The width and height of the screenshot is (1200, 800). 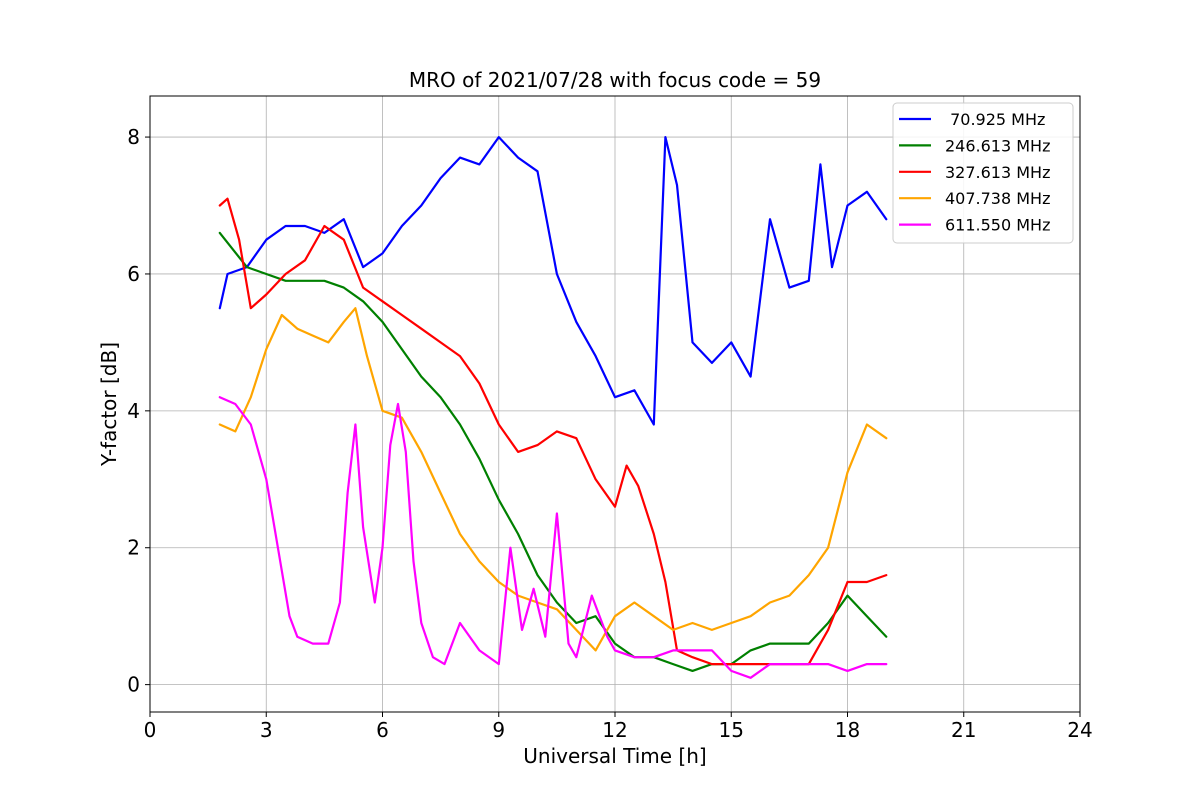 I want to click on y-tick-label: 6, so click(x=133, y=274).